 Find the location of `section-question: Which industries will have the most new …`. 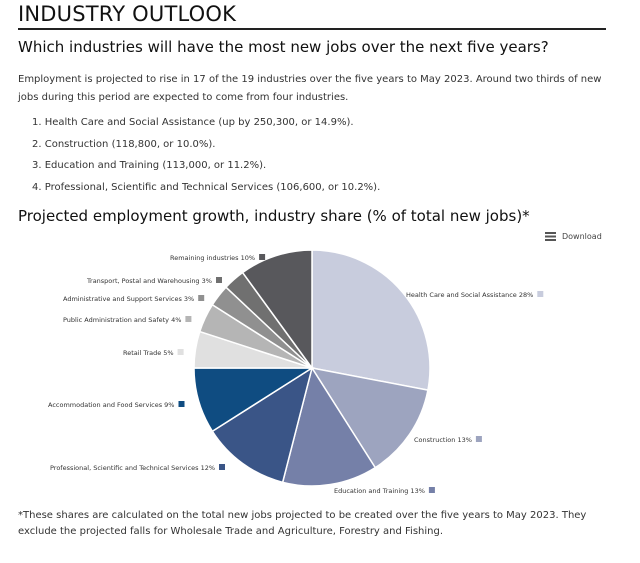

section-question: Which industries will have the most new … is located at coordinates (283, 47).